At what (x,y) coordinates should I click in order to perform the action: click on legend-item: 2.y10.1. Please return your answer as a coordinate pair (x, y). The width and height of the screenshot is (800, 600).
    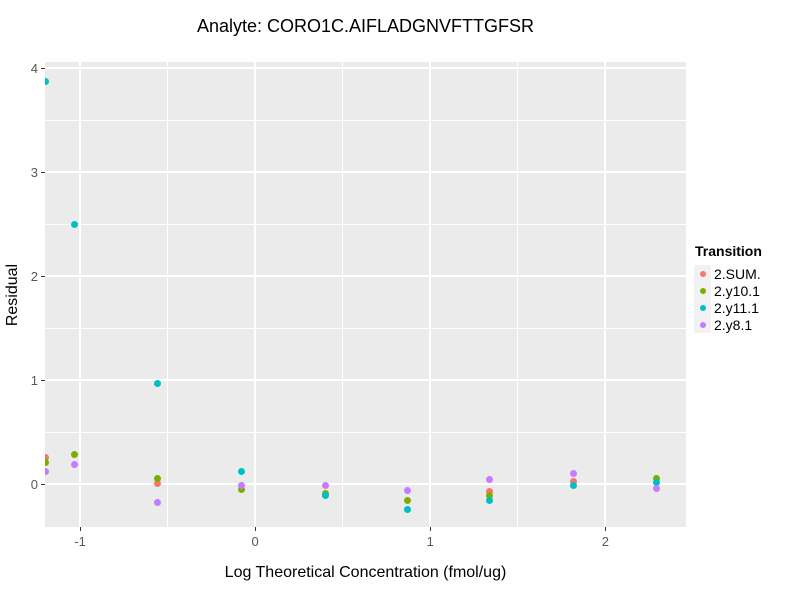
    Looking at the image, I should click on (746, 290).